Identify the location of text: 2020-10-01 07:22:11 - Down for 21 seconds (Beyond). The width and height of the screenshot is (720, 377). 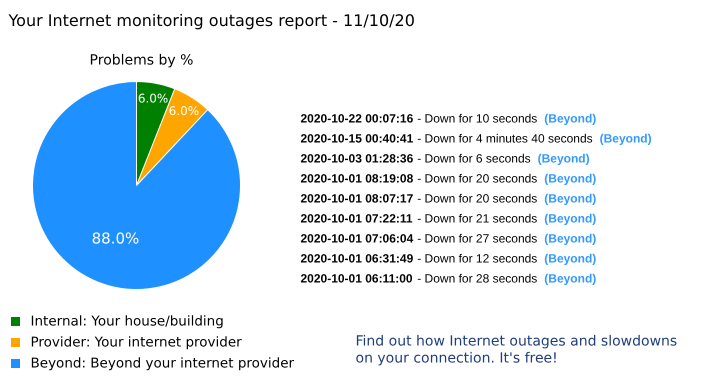
(448, 219).